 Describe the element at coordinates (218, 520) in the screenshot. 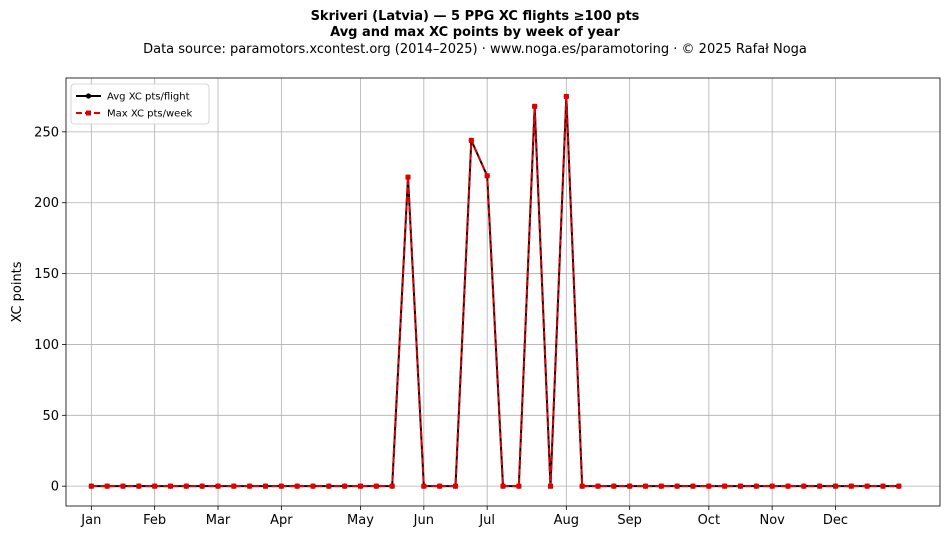

I see `x-tick-label: Mar` at that location.